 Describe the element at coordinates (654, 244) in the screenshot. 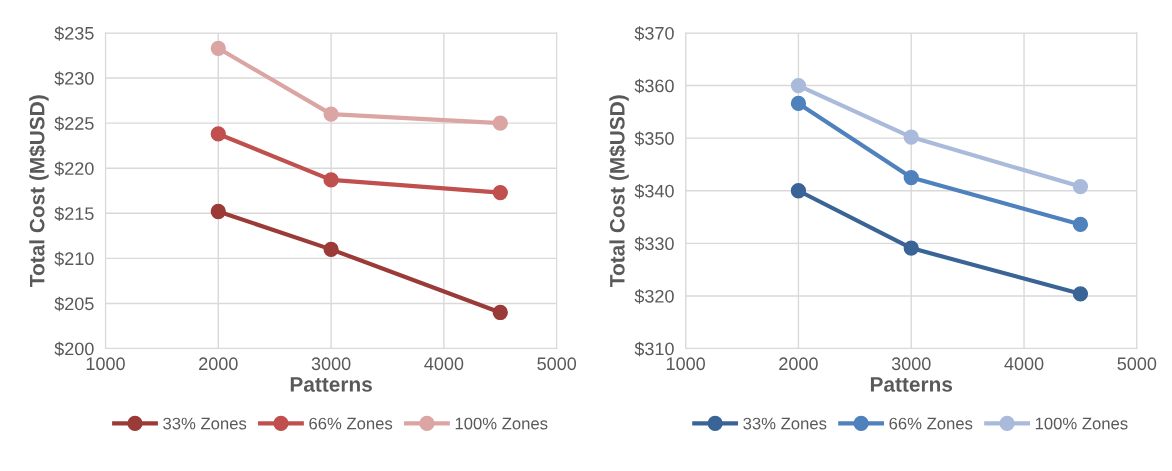

I see `y-tick-label: $330` at that location.